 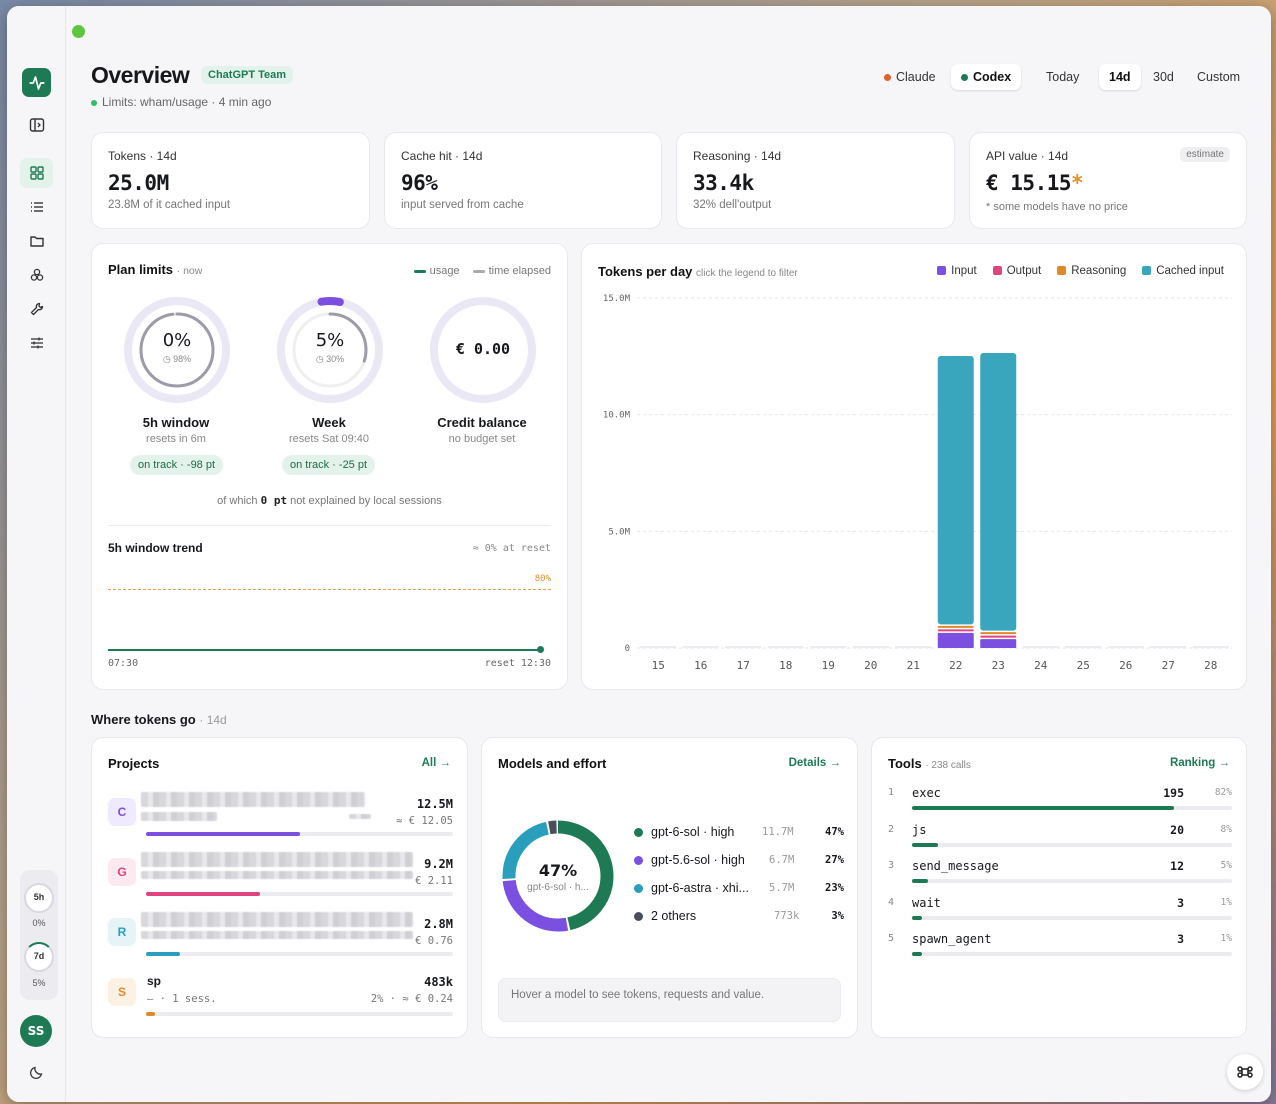 What do you see at coordinates (1183, 271) in the screenshot?
I see `legend-cached-input: Cached input` at bounding box center [1183, 271].